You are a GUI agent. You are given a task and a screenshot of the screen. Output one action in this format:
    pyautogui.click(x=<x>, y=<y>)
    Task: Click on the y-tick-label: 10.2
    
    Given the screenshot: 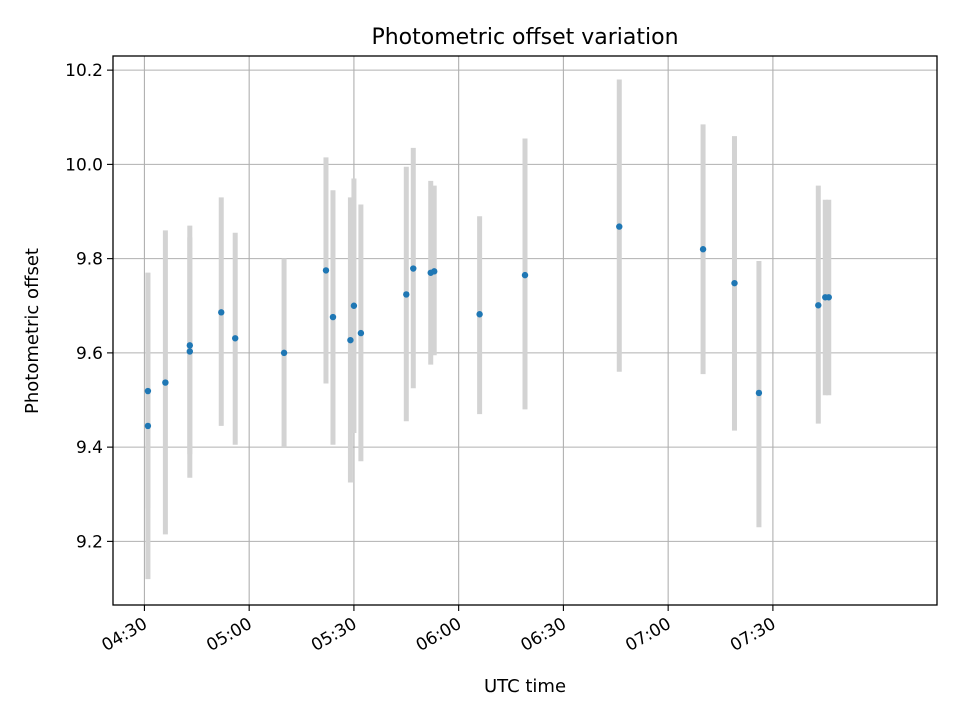 What is the action you would take?
    pyautogui.click(x=84, y=71)
    